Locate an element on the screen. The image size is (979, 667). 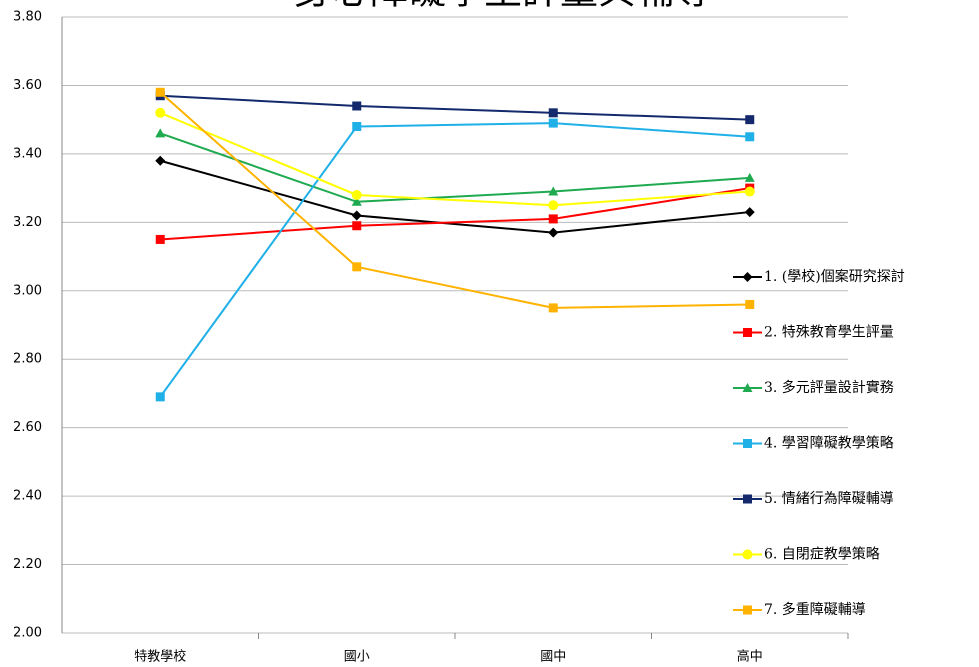
y-tick-label: 2.00 is located at coordinates (27, 633).